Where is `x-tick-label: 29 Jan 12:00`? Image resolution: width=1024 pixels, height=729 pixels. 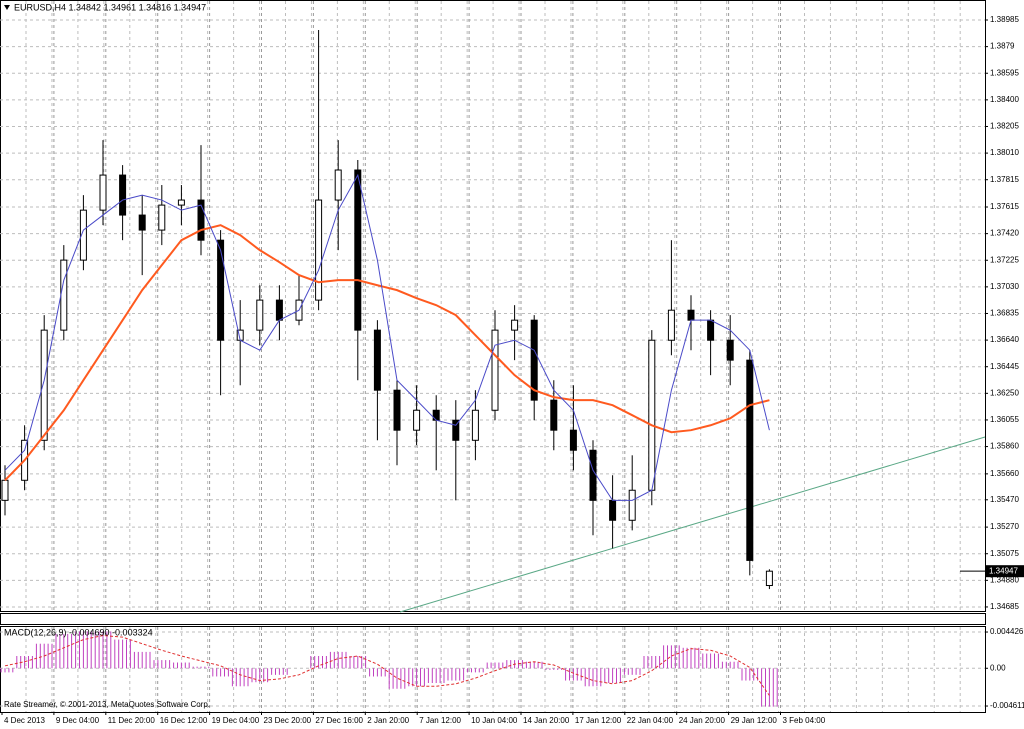
x-tick-label: 29 Jan 12:00 is located at coordinates (754, 720).